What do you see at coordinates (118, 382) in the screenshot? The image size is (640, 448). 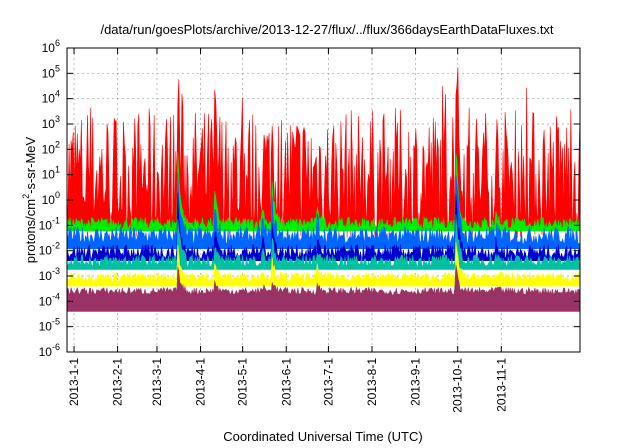 I see `x-tick-label: 2013-2-1` at bounding box center [118, 382].